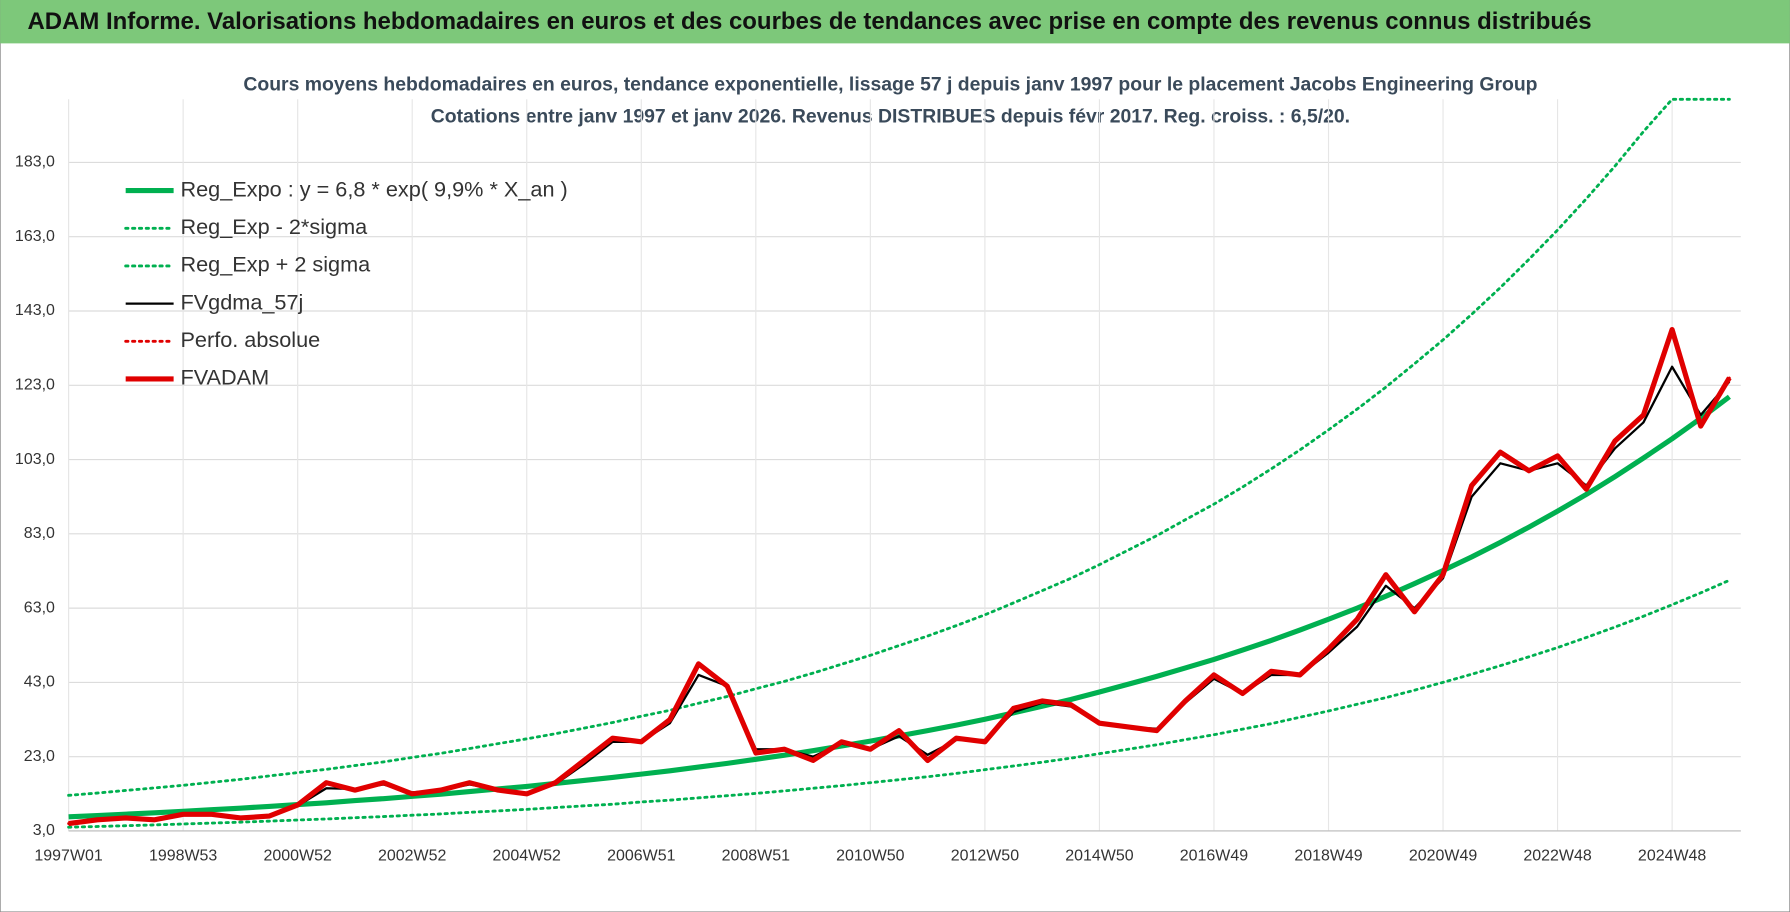  What do you see at coordinates (39, 533) in the screenshot?
I see `y-tick-label: 83,0` at bounding box center [39, 533].